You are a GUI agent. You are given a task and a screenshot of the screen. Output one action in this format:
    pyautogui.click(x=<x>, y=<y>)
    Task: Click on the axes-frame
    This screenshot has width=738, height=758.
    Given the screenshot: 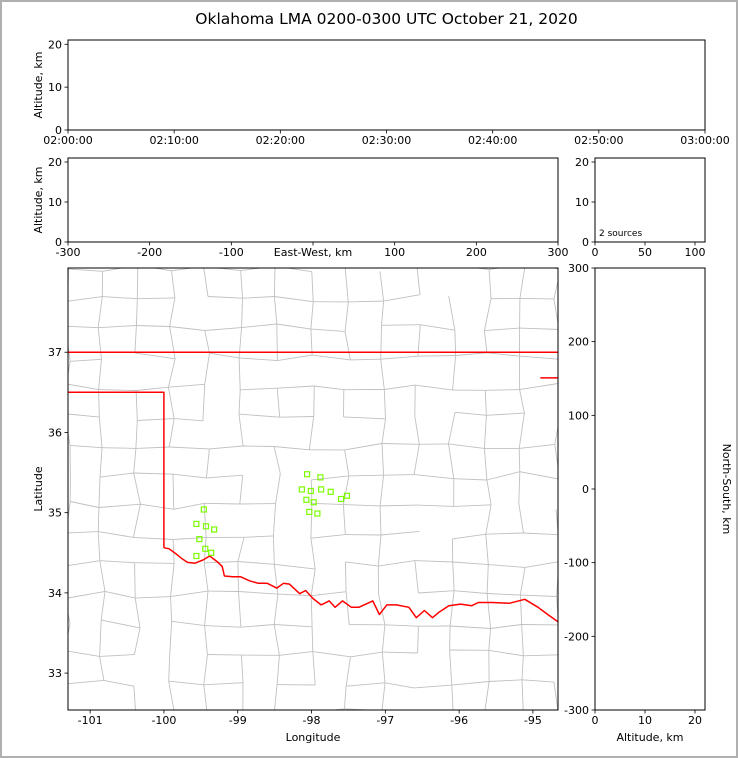 What is the action you would take?
    pyautogui.click(x=650, y=489)
    